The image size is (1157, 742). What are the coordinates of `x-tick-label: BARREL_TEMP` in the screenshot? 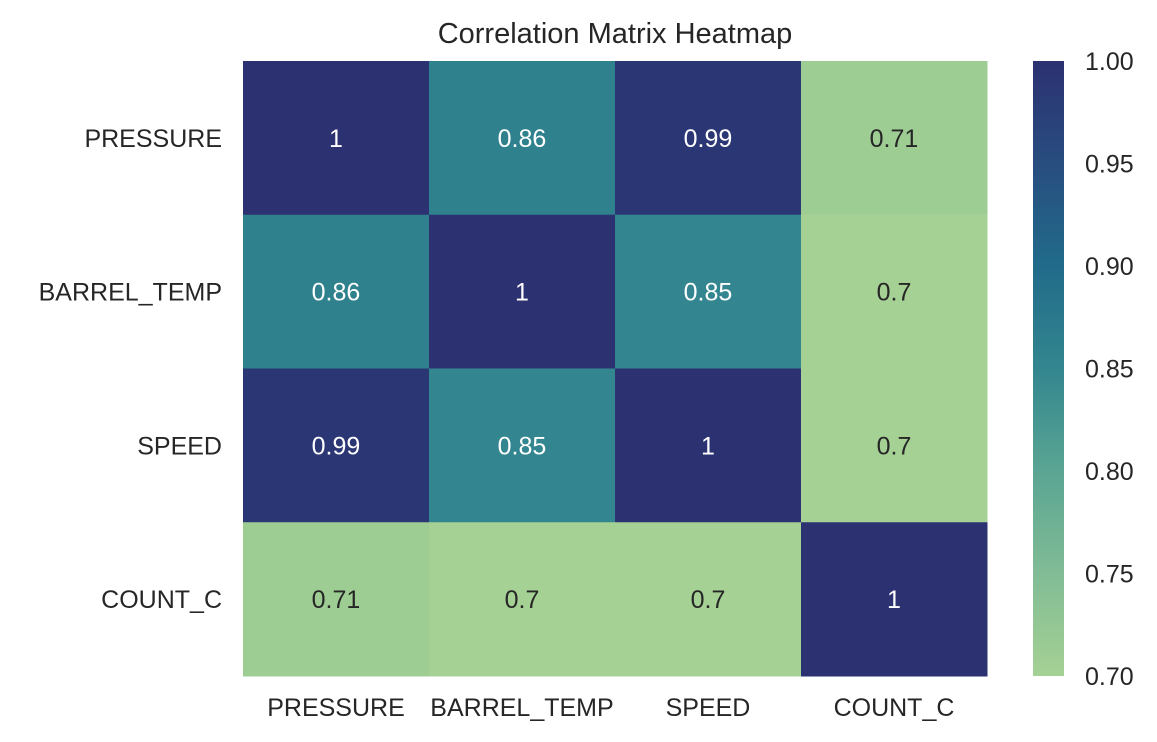 It's located at (521, 708).